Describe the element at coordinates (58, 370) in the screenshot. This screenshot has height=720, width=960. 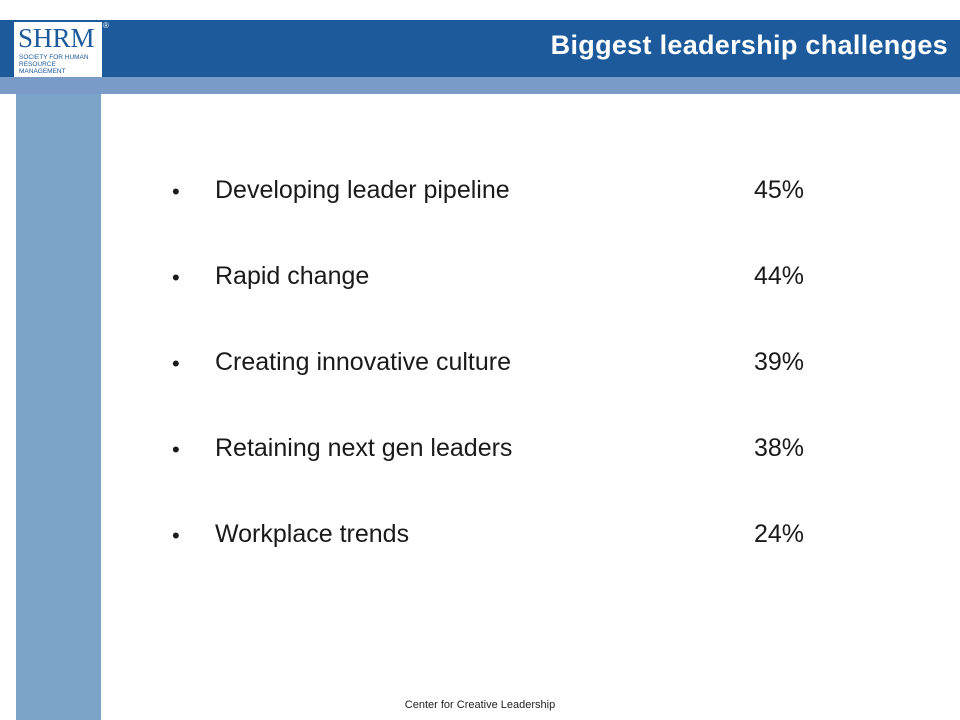
I see `left-accent-bar` at that location.